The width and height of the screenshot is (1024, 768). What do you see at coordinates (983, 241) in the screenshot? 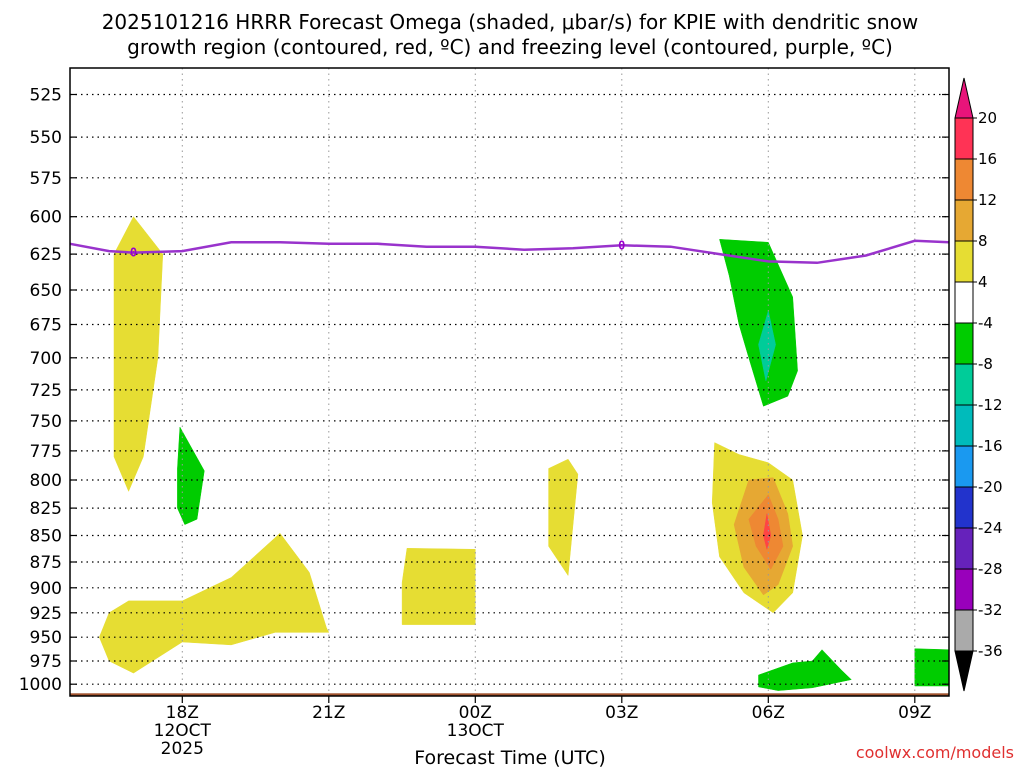
I see `colorbar-label-8: 8` at bounding box center [983, 241].